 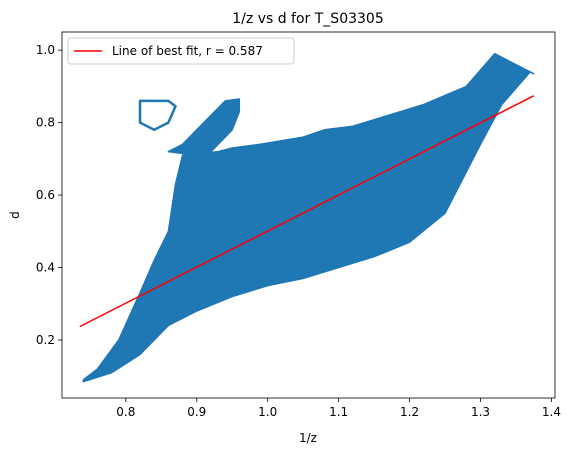 What do you see at coordinates (125, 412) in the screenshot?
I see `x-tick-label: 0.8` at bounding box center [125, 412].